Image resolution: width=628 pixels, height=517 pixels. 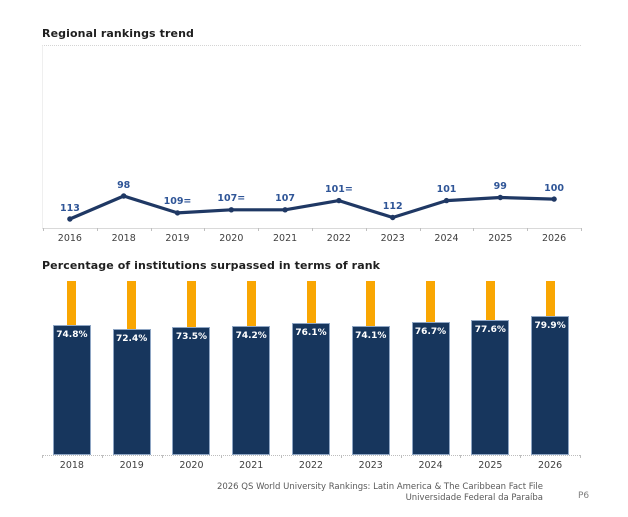 I want to click on bar-value-label: 76.1%, so click(x=311, y=332).